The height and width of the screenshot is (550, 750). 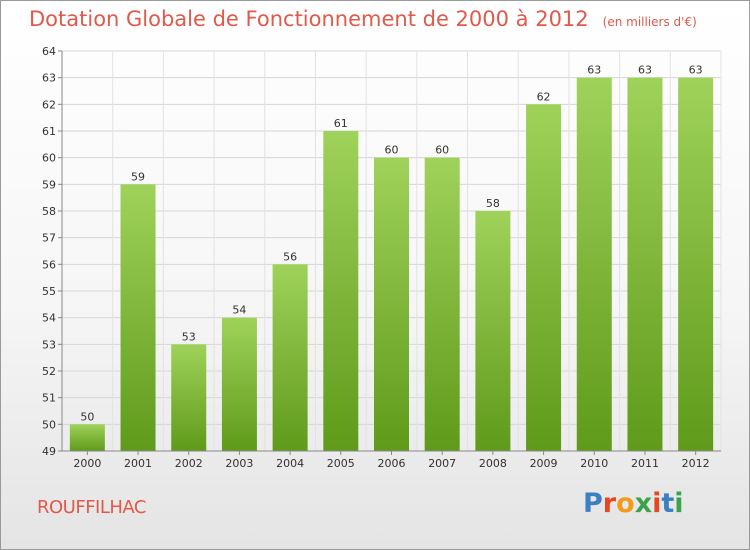 I want to click on y-tick-label: 55, so click(x=49, y=291).